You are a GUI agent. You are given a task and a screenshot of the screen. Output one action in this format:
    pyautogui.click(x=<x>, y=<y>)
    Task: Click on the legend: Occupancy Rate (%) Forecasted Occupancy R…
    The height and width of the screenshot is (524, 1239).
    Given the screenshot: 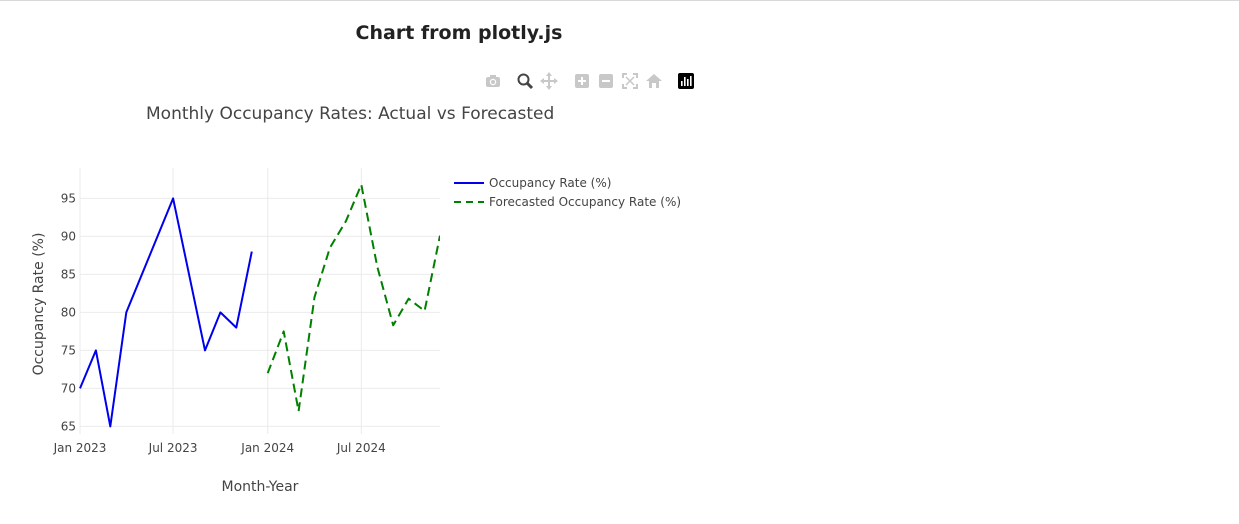 What is the action you would take?
    pyautogui.click(x=567, y=192)
    